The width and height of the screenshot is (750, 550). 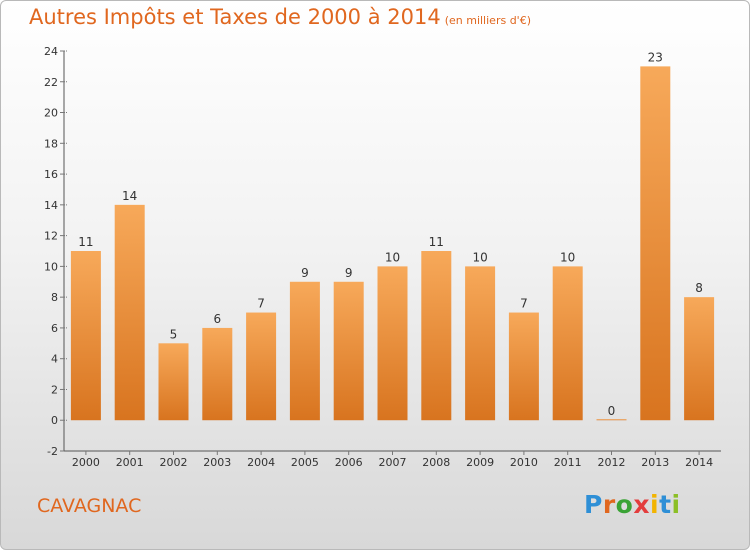 I want to click on y-tick-label: 6, so click(x=54, y=328).